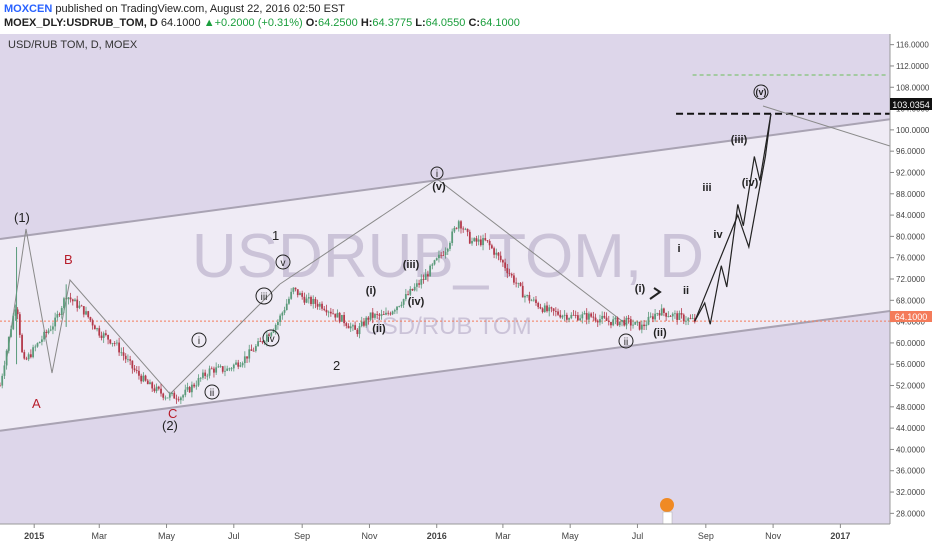 The image size is (932, 550). I want to click on price-tick-label: 96.0000, so click(910, 151).